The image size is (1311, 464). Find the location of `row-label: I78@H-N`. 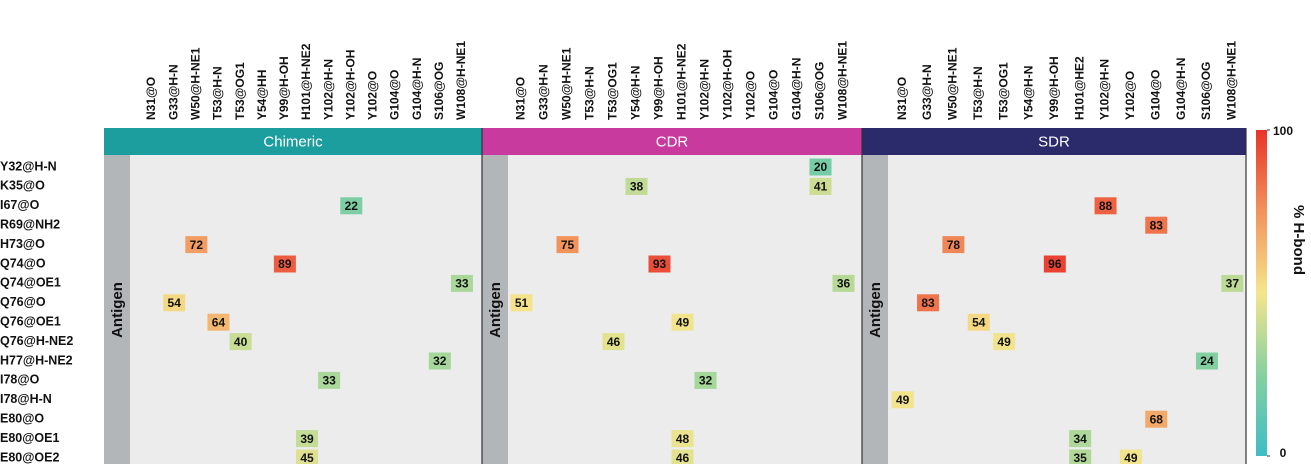

row-label: I78@H-N is located at coordinates (26, 399).